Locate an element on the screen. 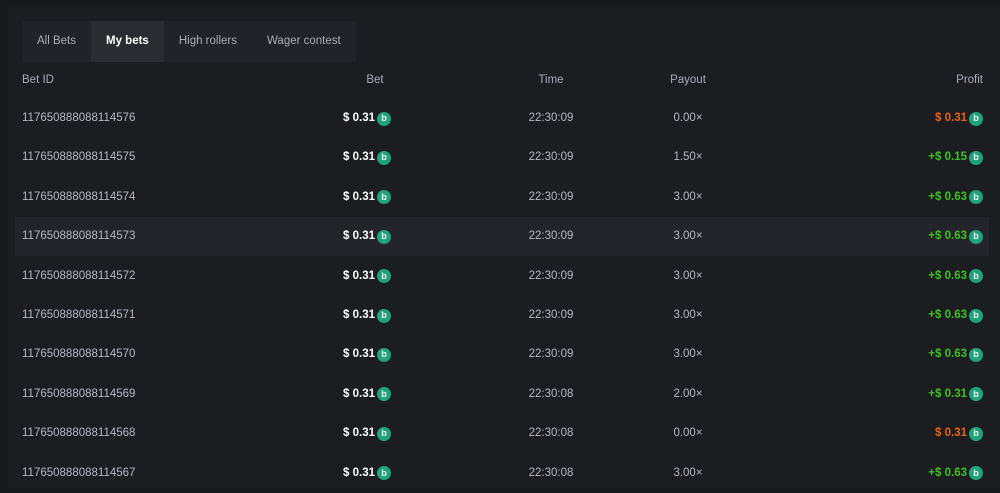 The width and height of the screenshot is (1000, 493). bet-profit: +$ 0.15 b is located at coordinates (955, 157).